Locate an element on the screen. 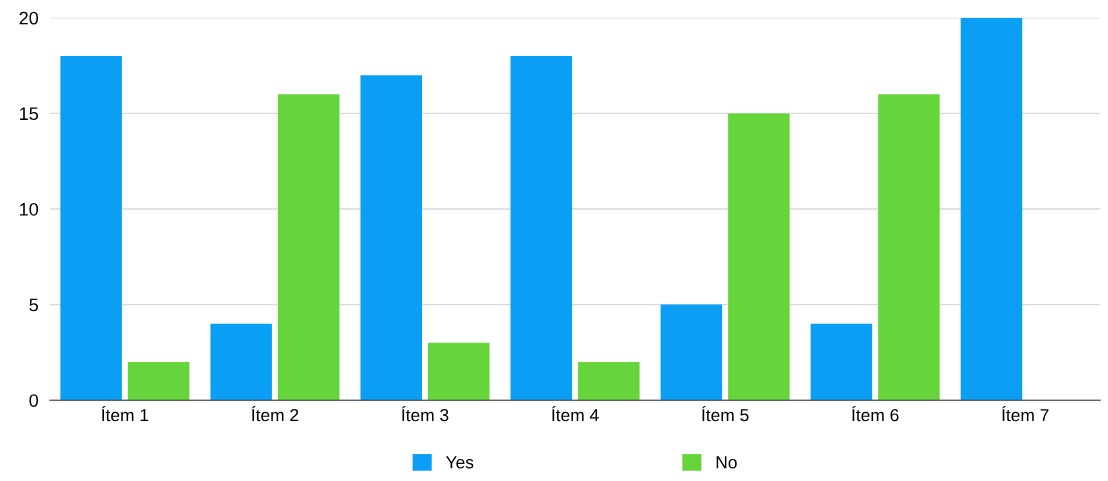 The width and height of the screenshot is (1108, 481). x-tick-label: Ítem 7 is located at coordinates (1025, 414).